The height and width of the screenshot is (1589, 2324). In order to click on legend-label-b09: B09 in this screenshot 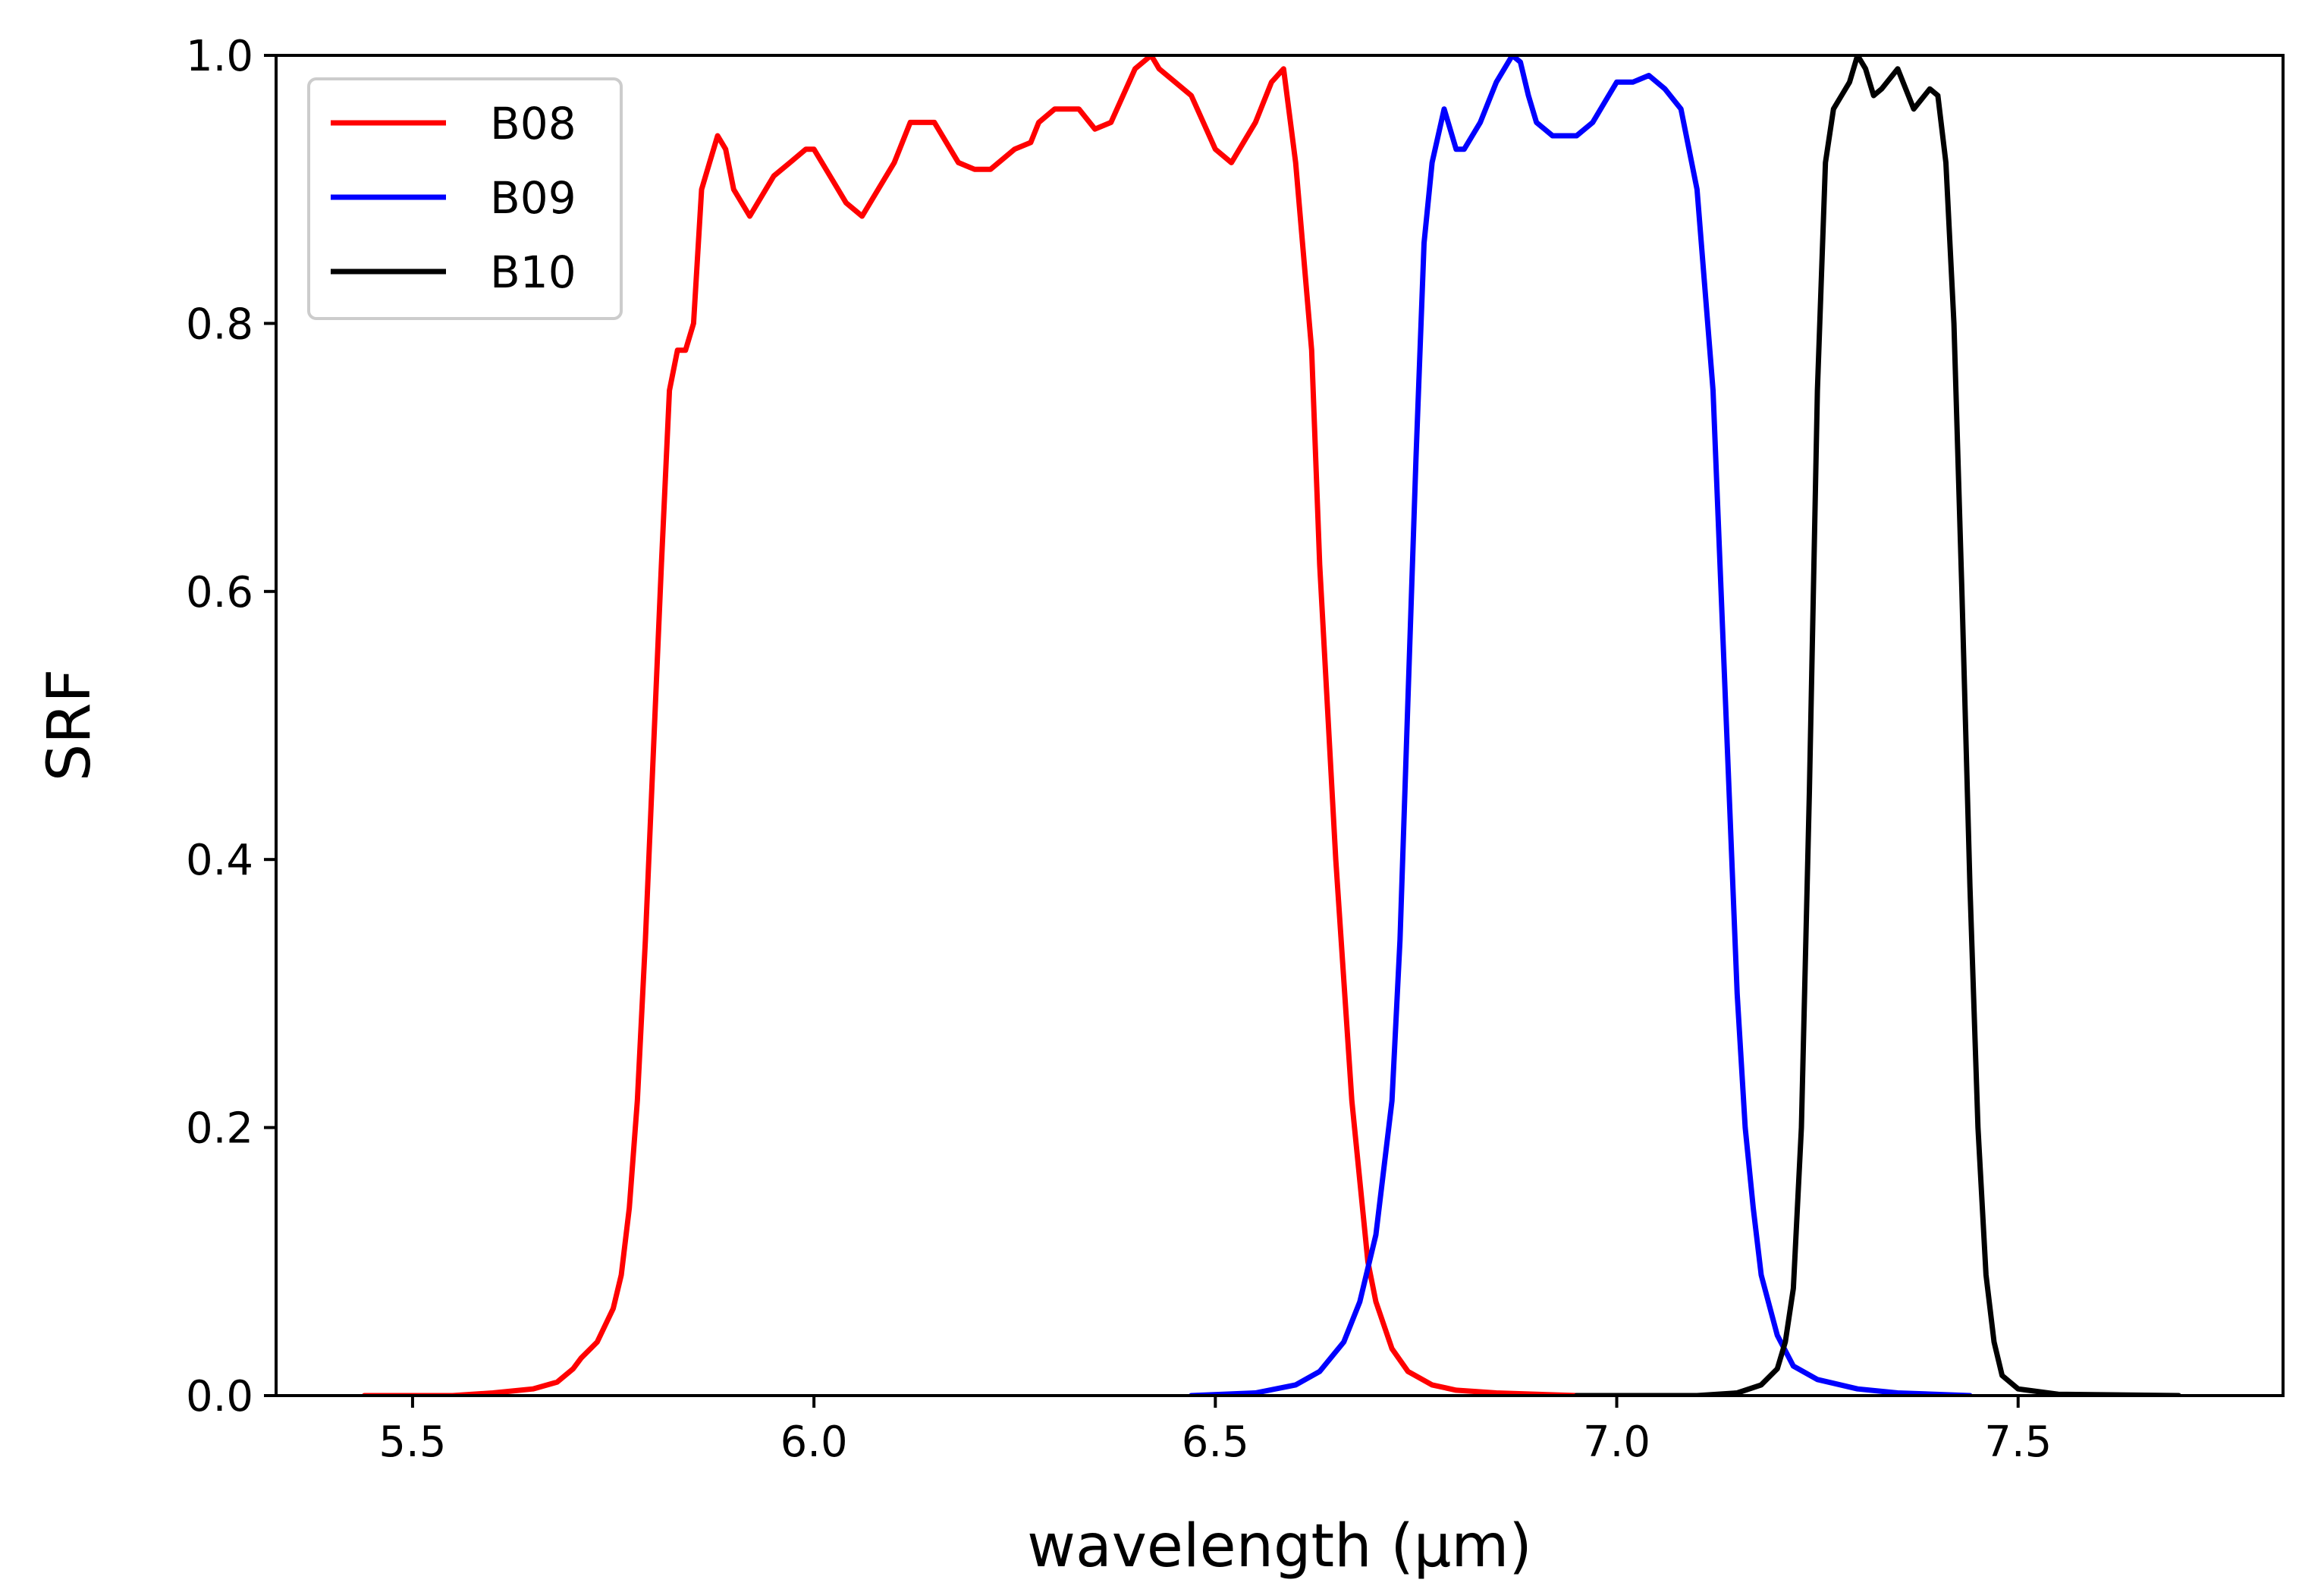, I will do `click(533, 198)`.